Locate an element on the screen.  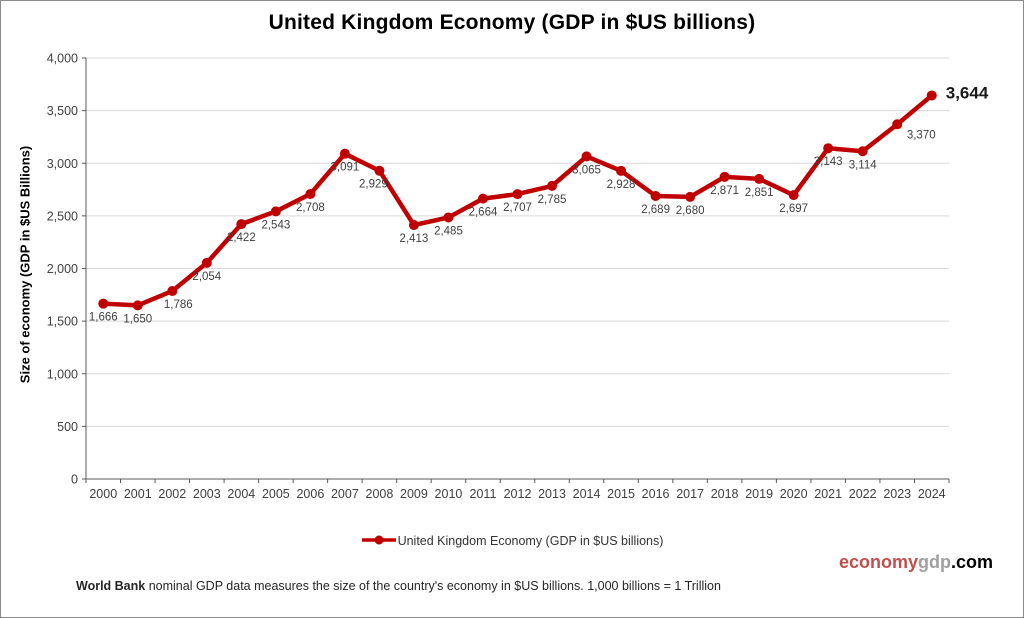
svg-text: 1,786 is located at coordinates (178, 305).